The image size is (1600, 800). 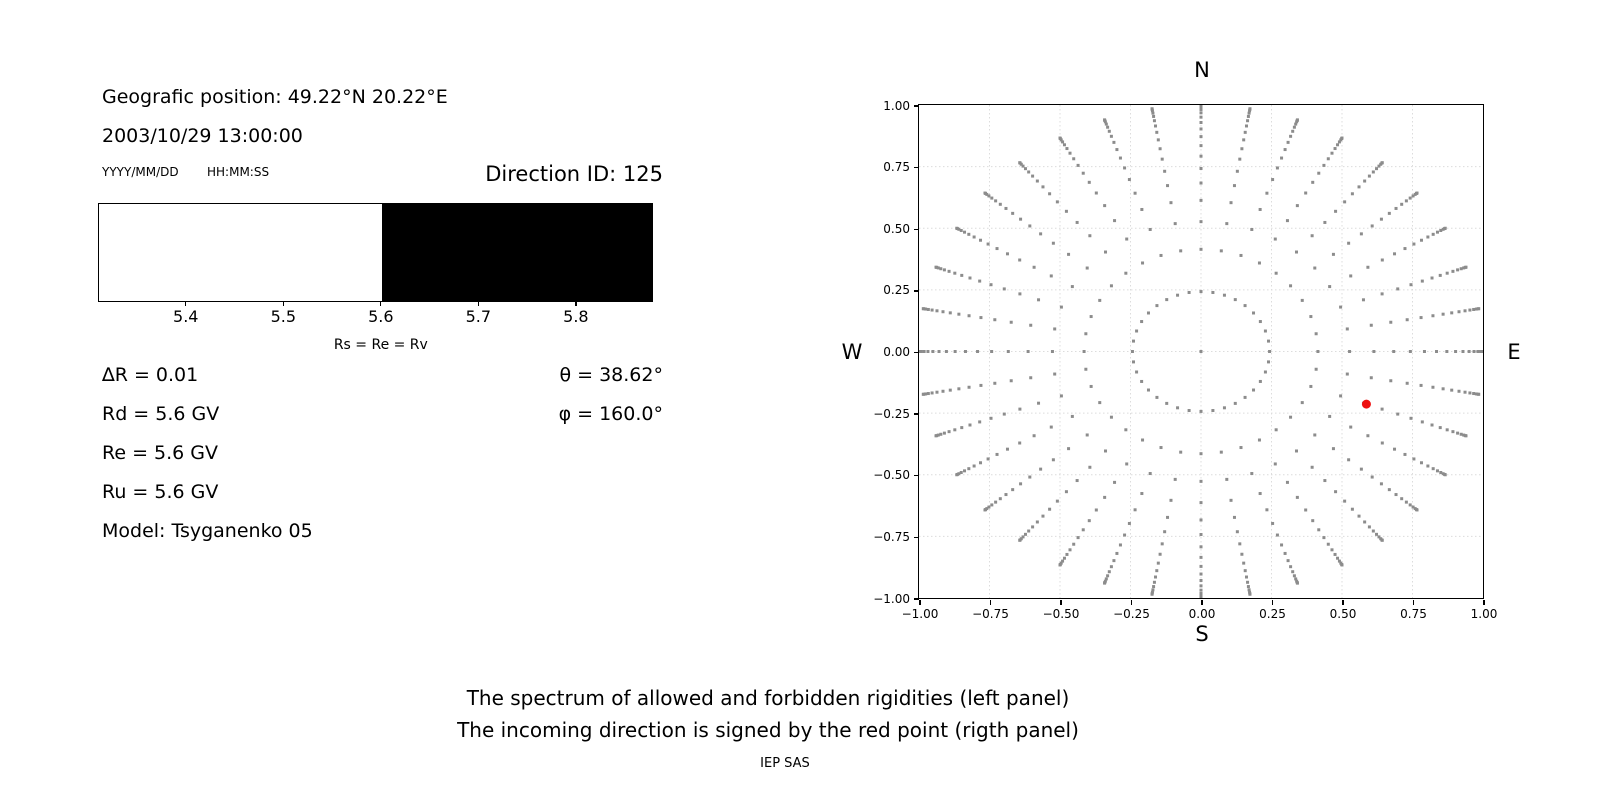 I want to click on x-tick-label: 0.75, so click(x=1413, y=614).